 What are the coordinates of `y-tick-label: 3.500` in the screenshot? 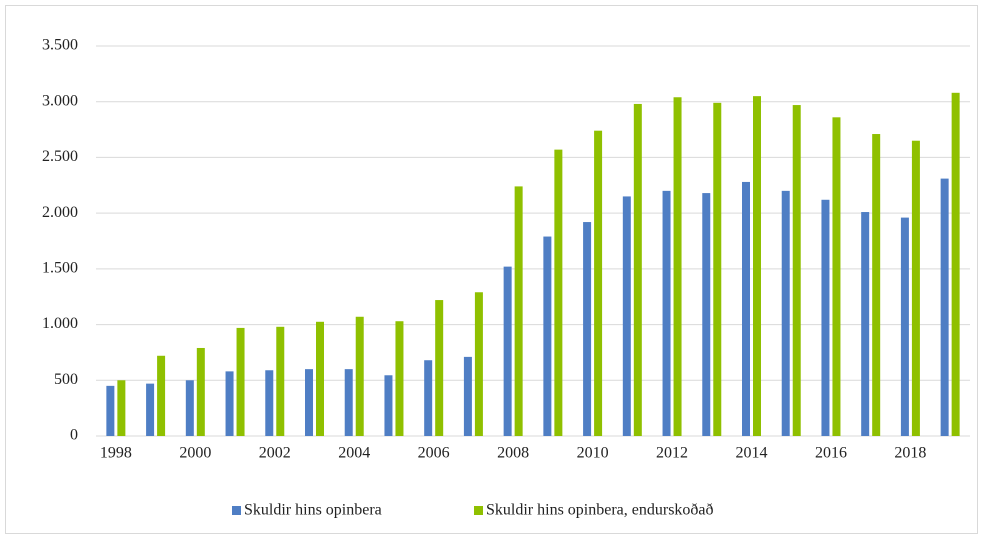 It's located at (60, 45).